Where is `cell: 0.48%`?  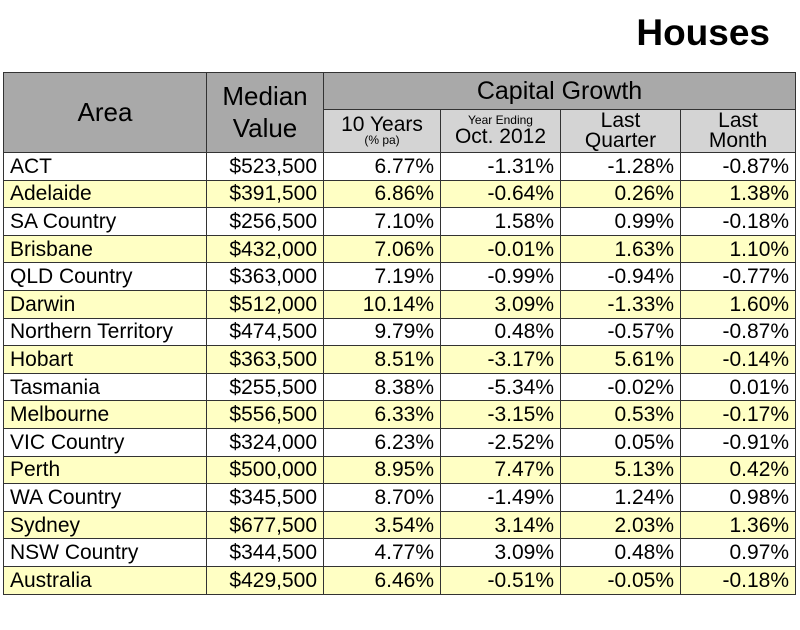 cell: 0.48% is located at coordinates (500, 332).